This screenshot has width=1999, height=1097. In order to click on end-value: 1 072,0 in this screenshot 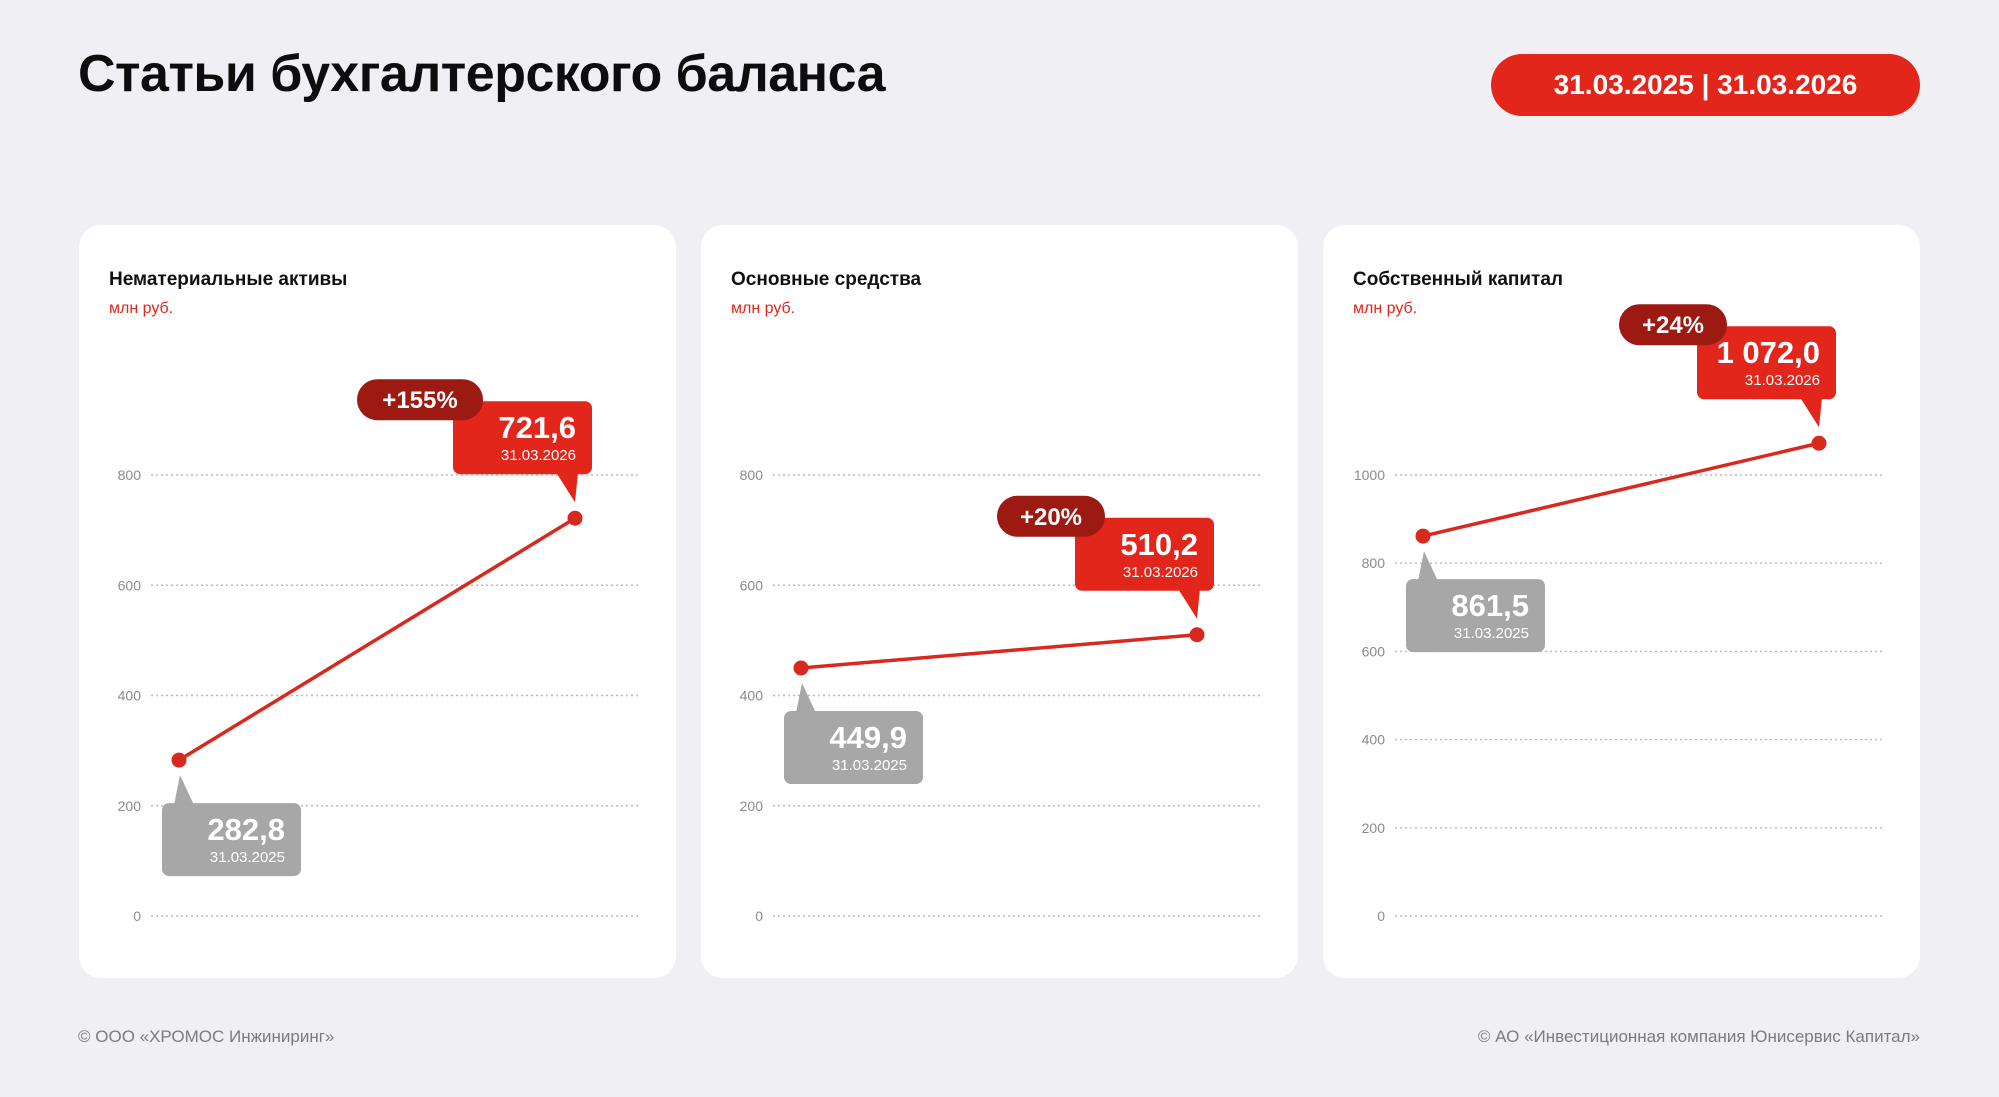, I will do `click(1768, 352)`.